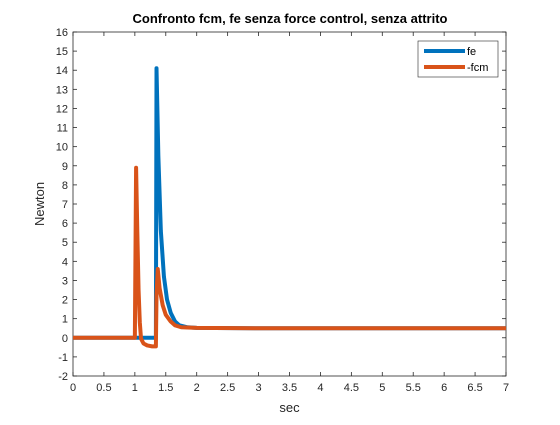 The width and height of the screenshot is (560, 425). I want to click on x-tick-label: 2, so click(197, 388).